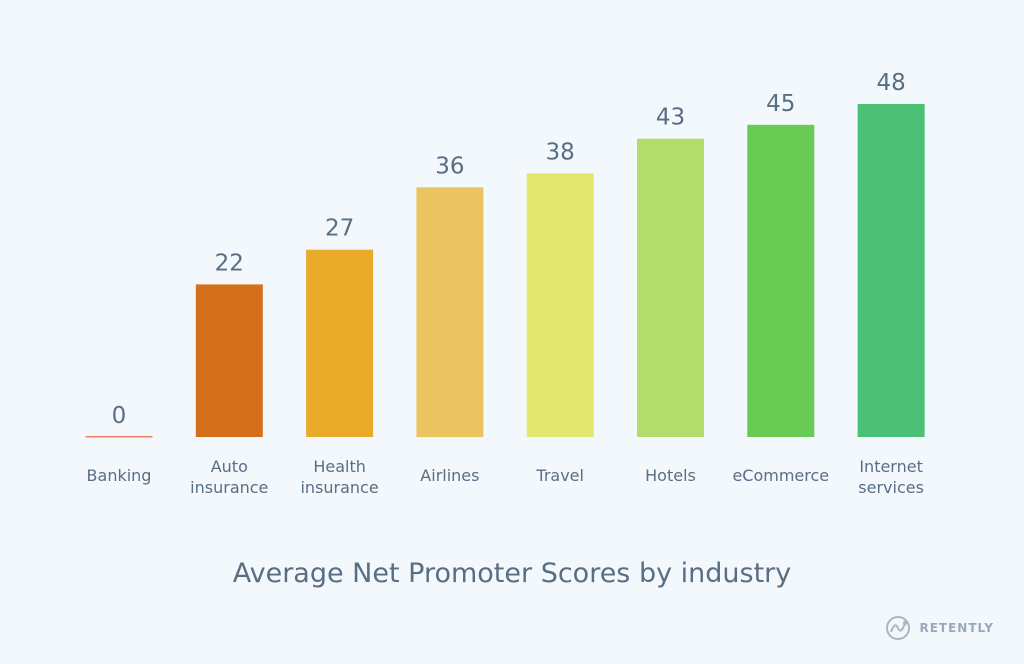  I want to click on category-label: Internet services, so click(891, 477).